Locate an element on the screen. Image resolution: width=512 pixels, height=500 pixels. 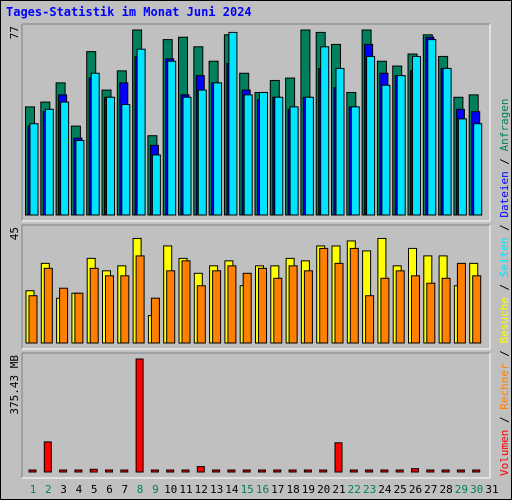
x-tick-label-day-21: 21 is located at coordinates (338, 489).